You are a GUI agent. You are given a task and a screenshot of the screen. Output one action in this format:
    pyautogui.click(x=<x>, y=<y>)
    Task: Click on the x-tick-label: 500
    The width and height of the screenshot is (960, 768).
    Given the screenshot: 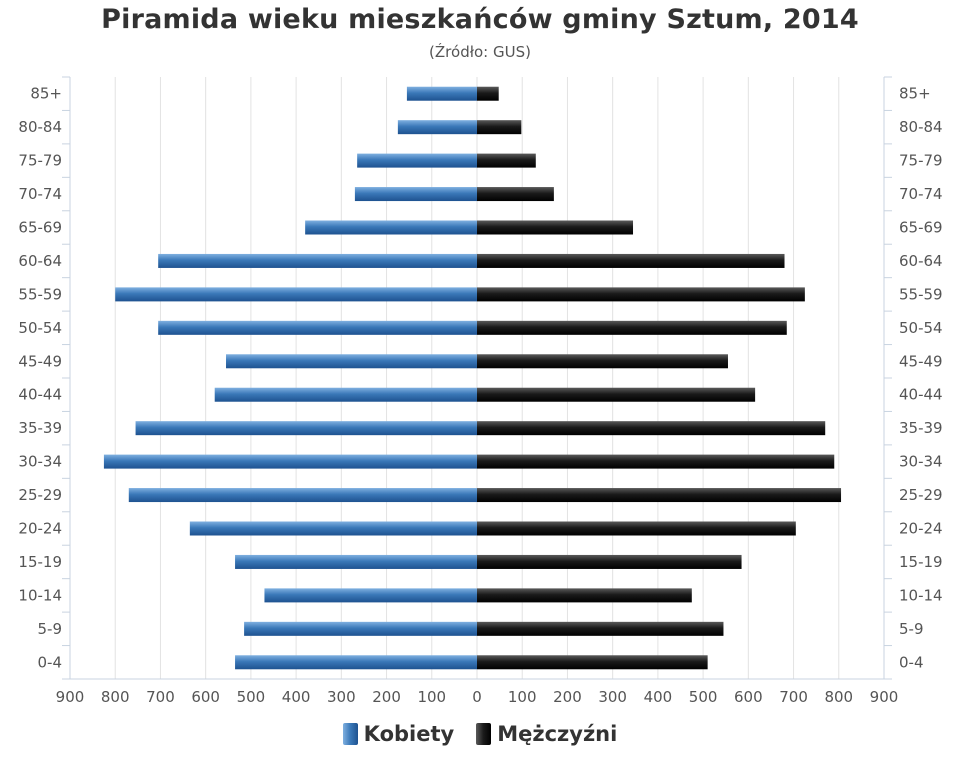 What is the action you would take?
    pyautogui.click(x=251, y=697)
    